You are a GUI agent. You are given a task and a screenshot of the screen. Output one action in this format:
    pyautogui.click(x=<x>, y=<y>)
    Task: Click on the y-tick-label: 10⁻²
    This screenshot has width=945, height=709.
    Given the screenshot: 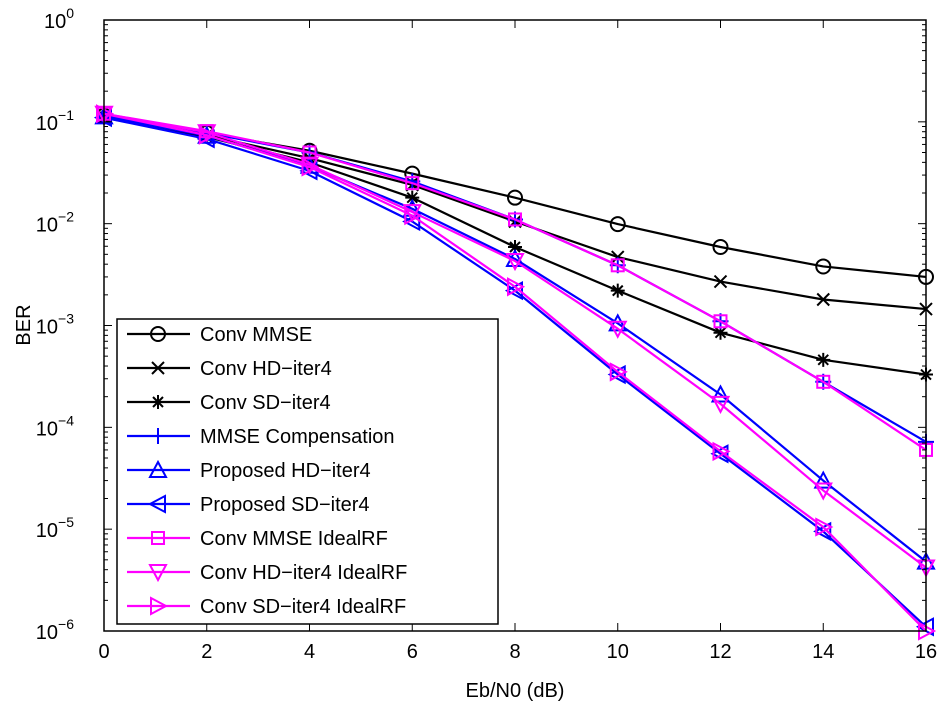 What is the action you would take?
    pyautogui.click(x=55, y=223)
    